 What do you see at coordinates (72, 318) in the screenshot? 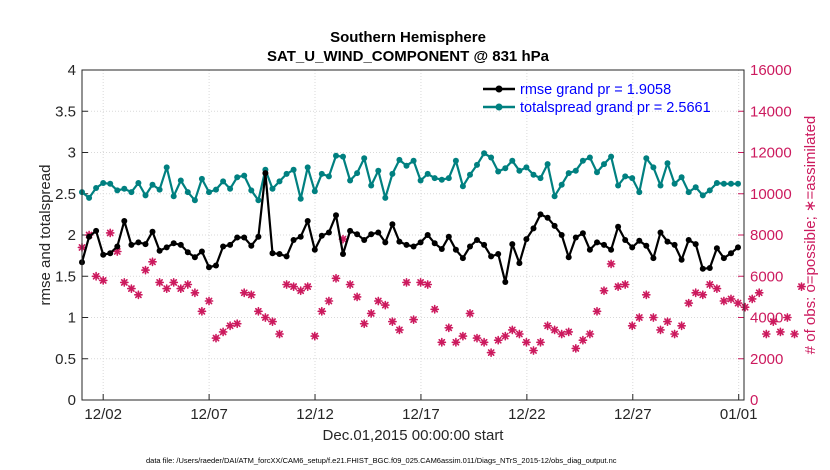
I see `left-tick-label: 1` at bounding box center [72, 318].